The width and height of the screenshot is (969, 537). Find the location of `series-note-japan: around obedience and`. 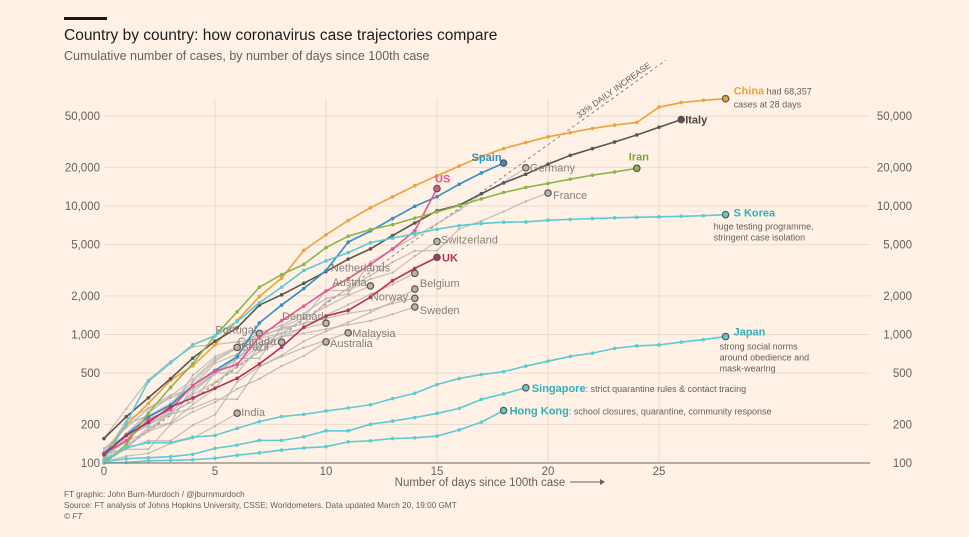

series-note-japan: around obedience and is located at coordinates (765, 358).